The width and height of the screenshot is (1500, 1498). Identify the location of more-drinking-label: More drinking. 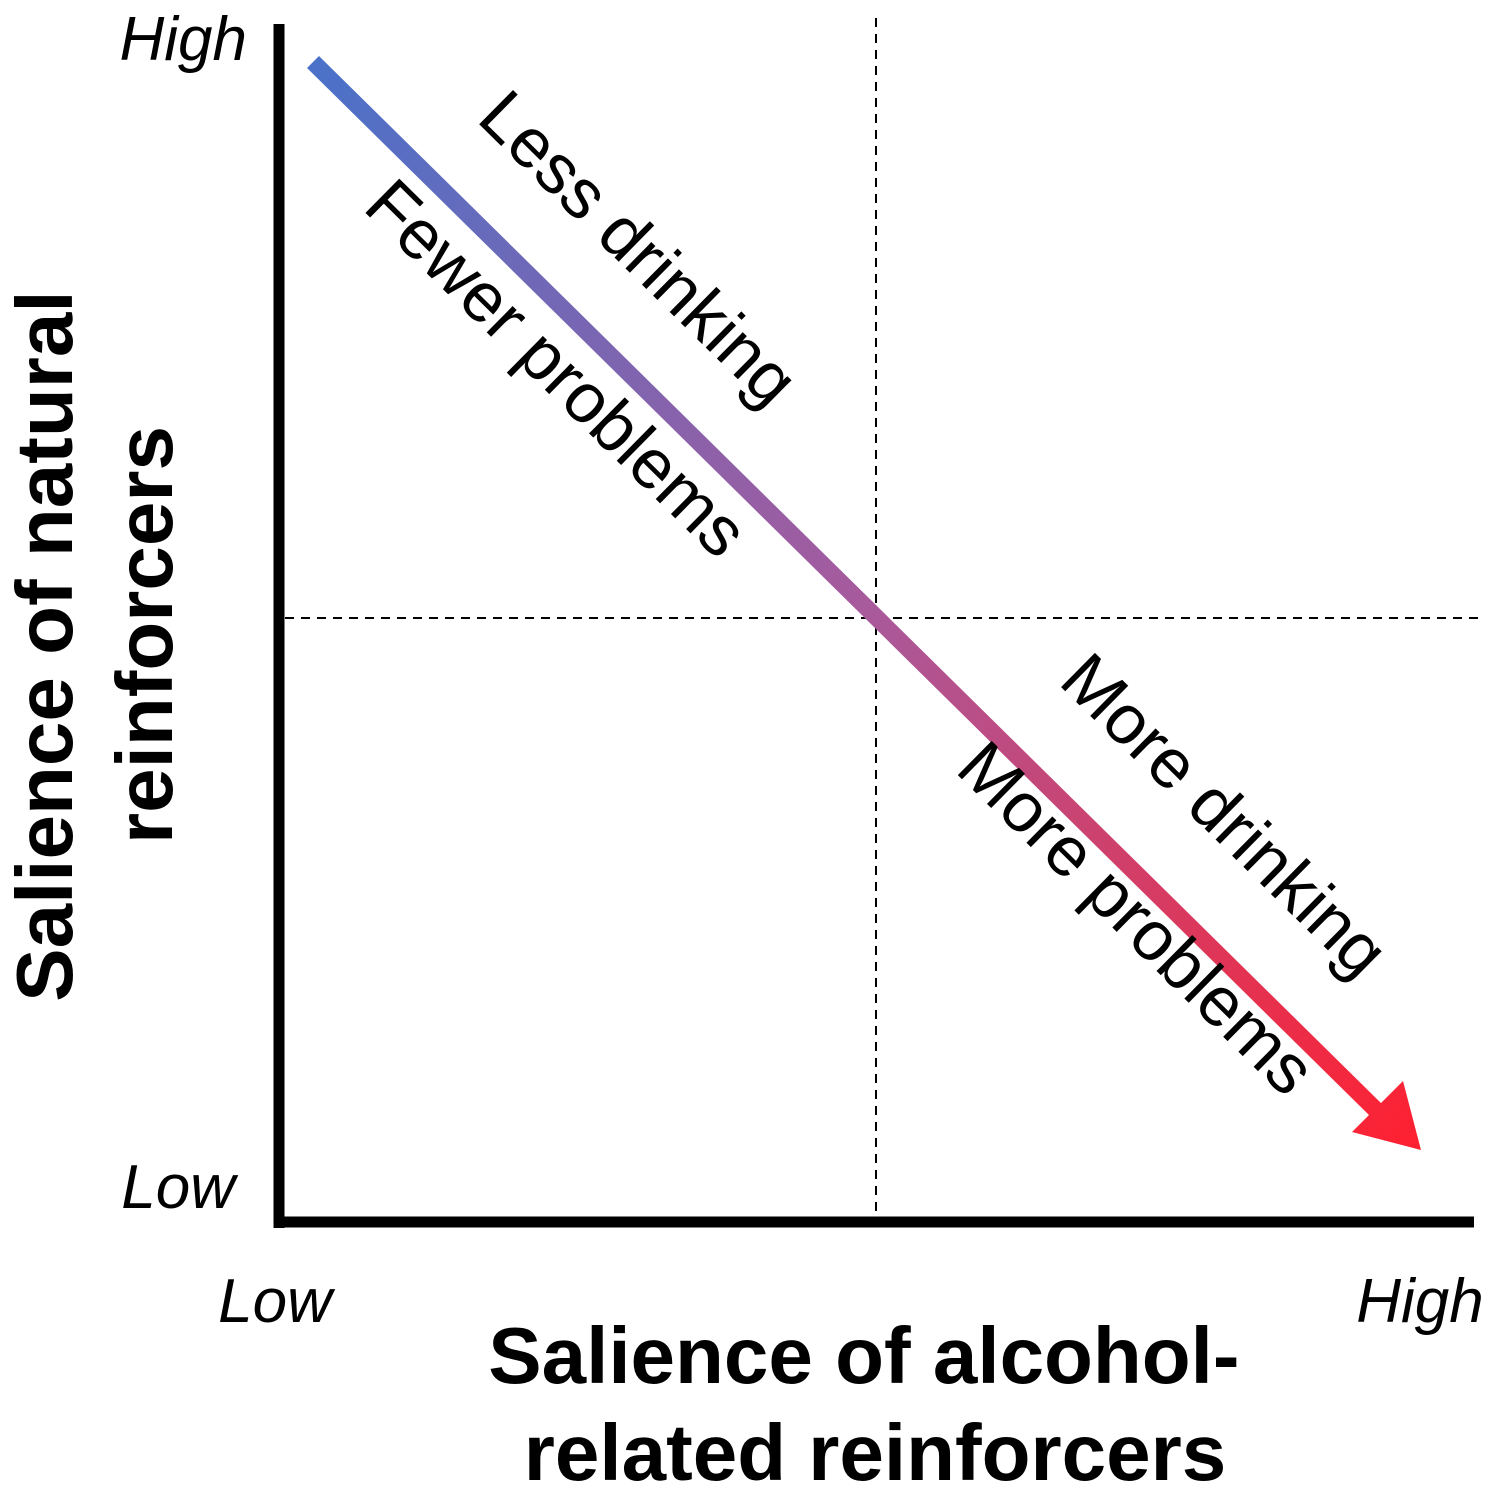
(1224, 814).